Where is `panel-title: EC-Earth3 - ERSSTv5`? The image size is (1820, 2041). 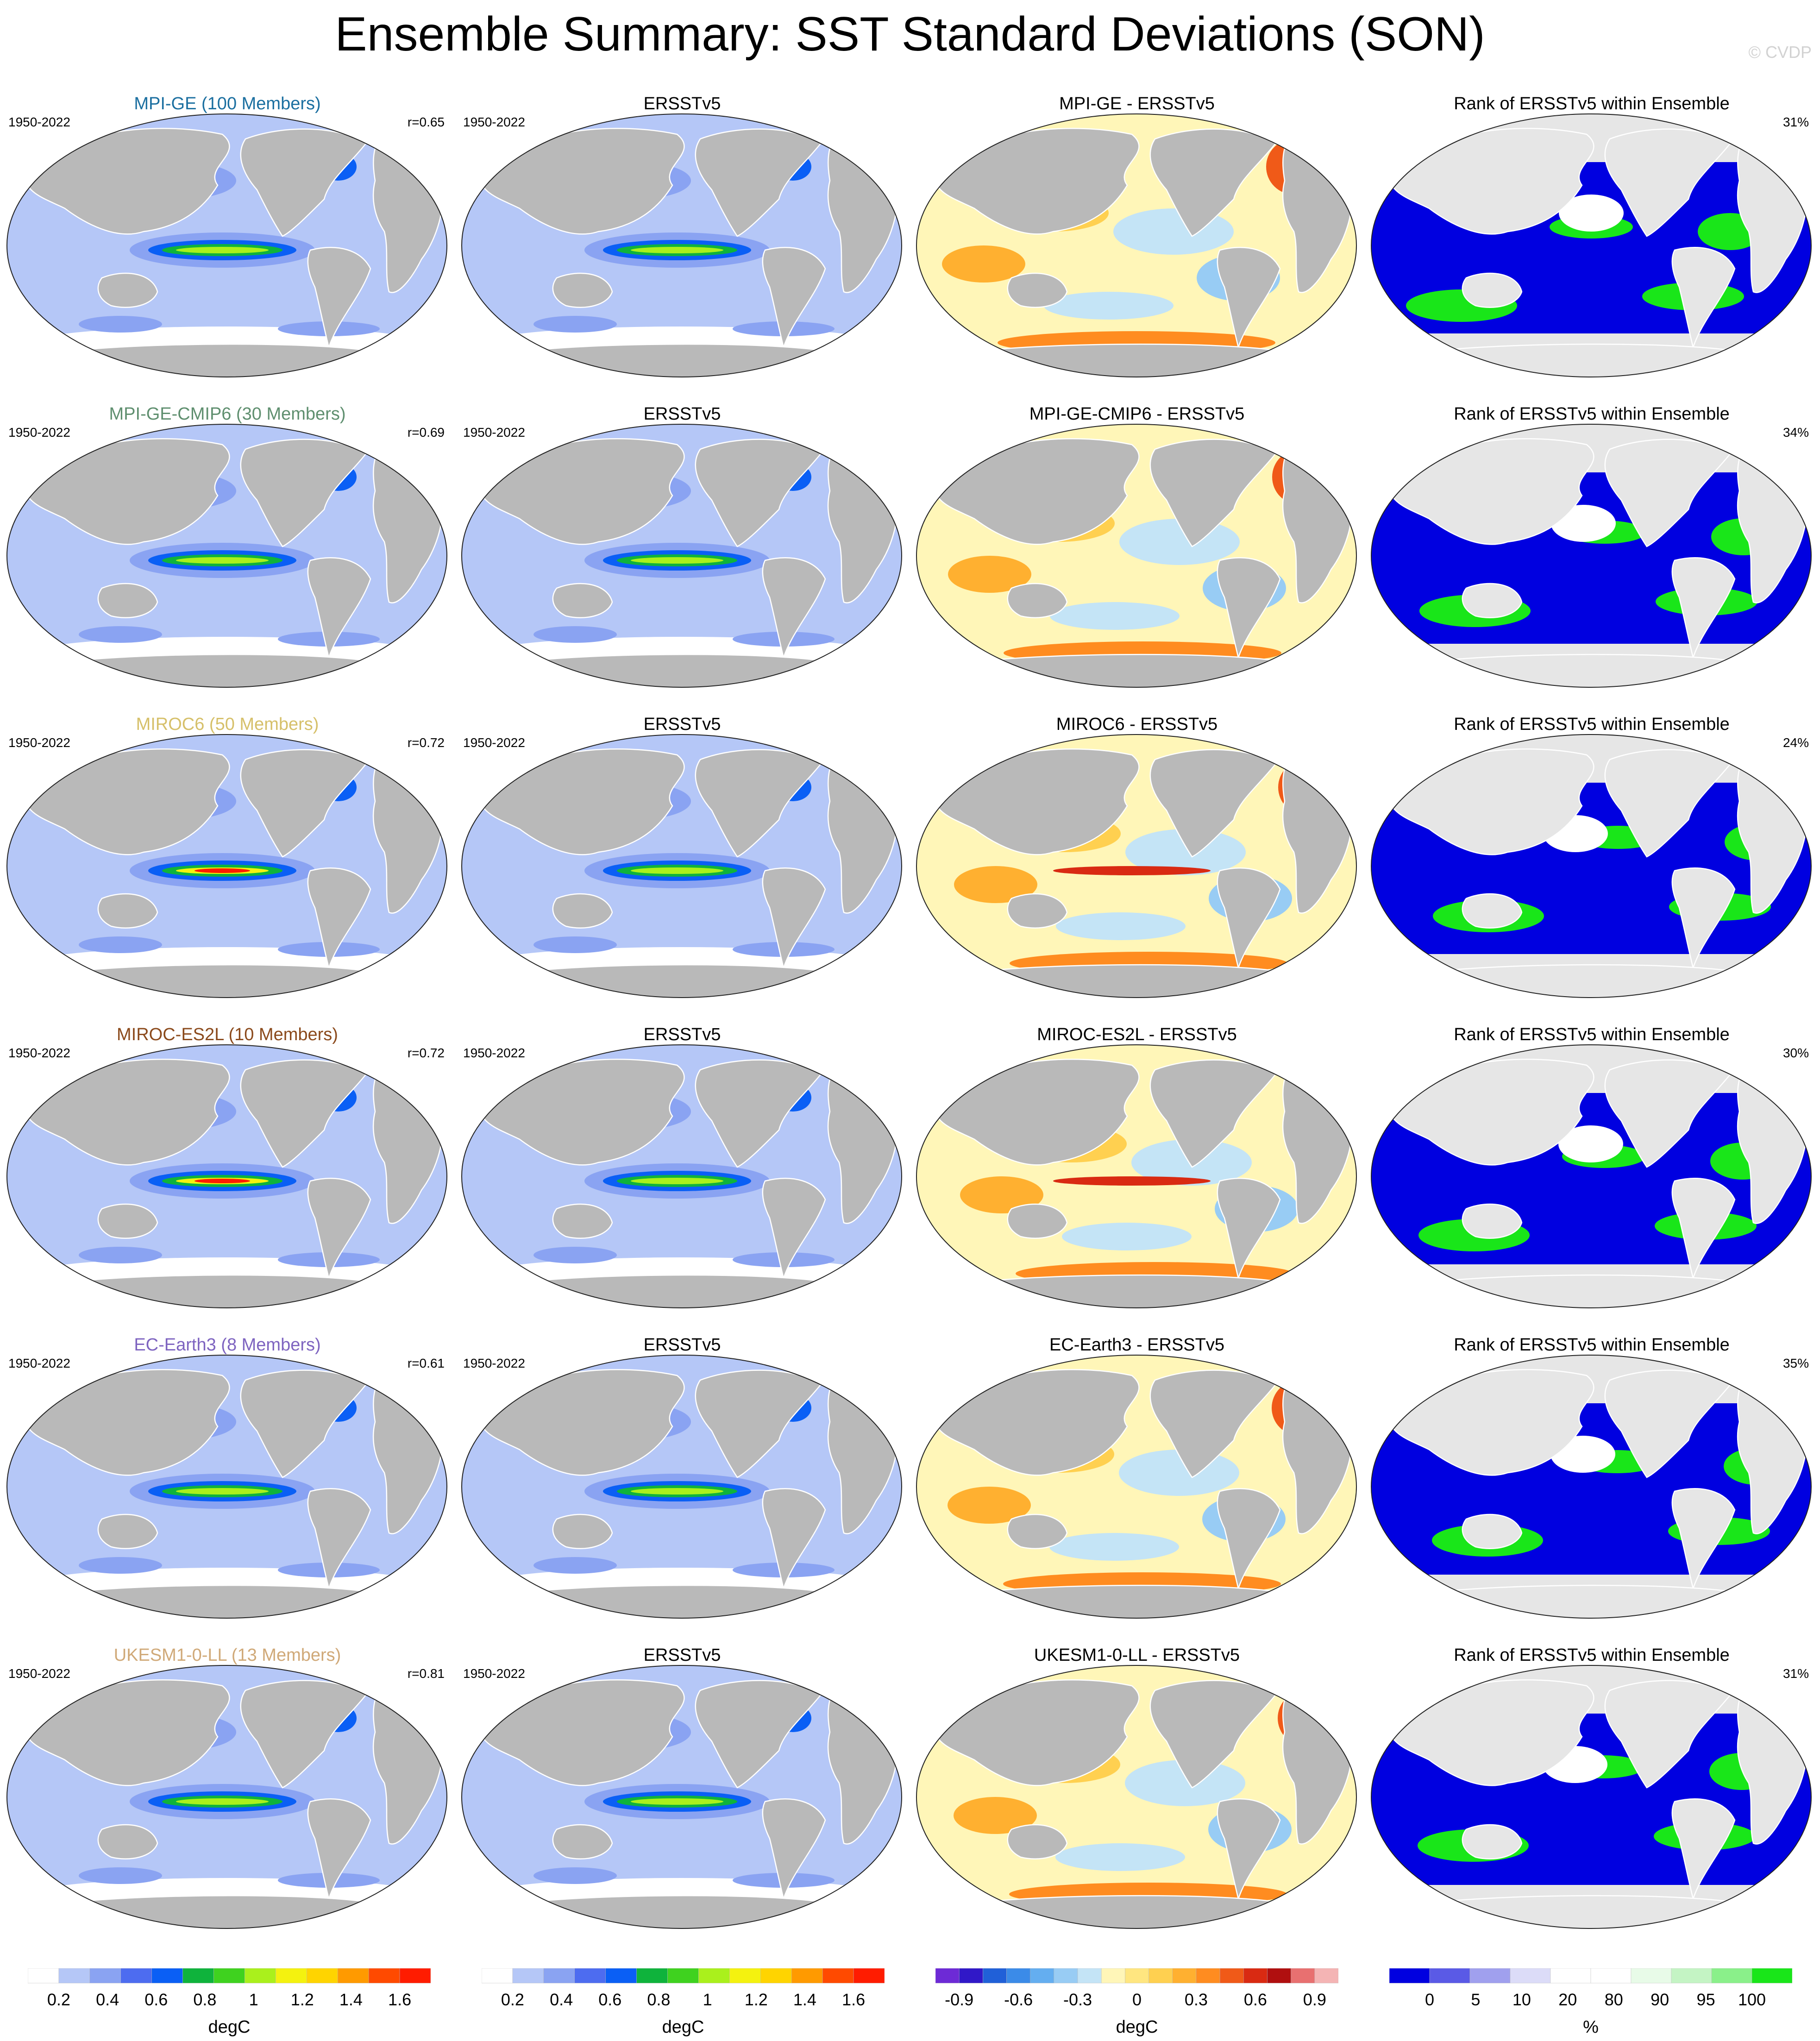
panel-title: EC-Earth3 - ERSSTv5 is located at coordinates (1136, 1345).